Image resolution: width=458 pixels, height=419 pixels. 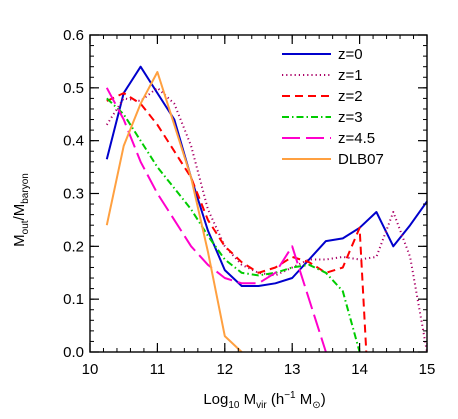 I want to click on x-axis-label-log: Log, so click(x=215, y=399).